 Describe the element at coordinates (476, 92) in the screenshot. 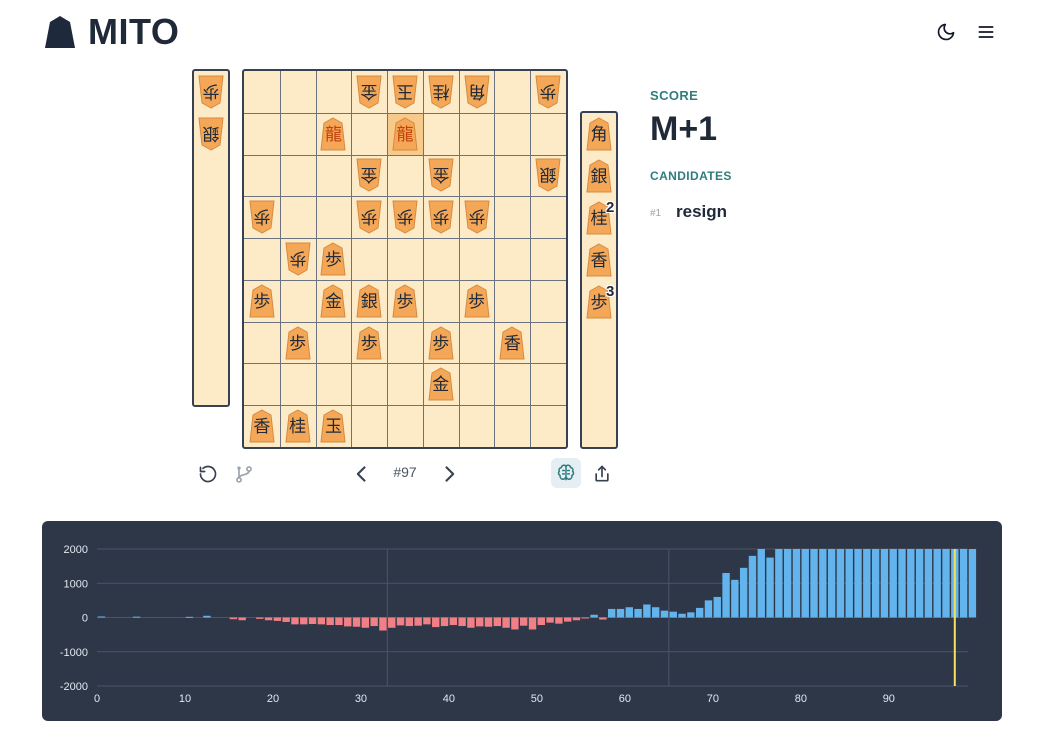

I see `board-piece: 角` at that location.